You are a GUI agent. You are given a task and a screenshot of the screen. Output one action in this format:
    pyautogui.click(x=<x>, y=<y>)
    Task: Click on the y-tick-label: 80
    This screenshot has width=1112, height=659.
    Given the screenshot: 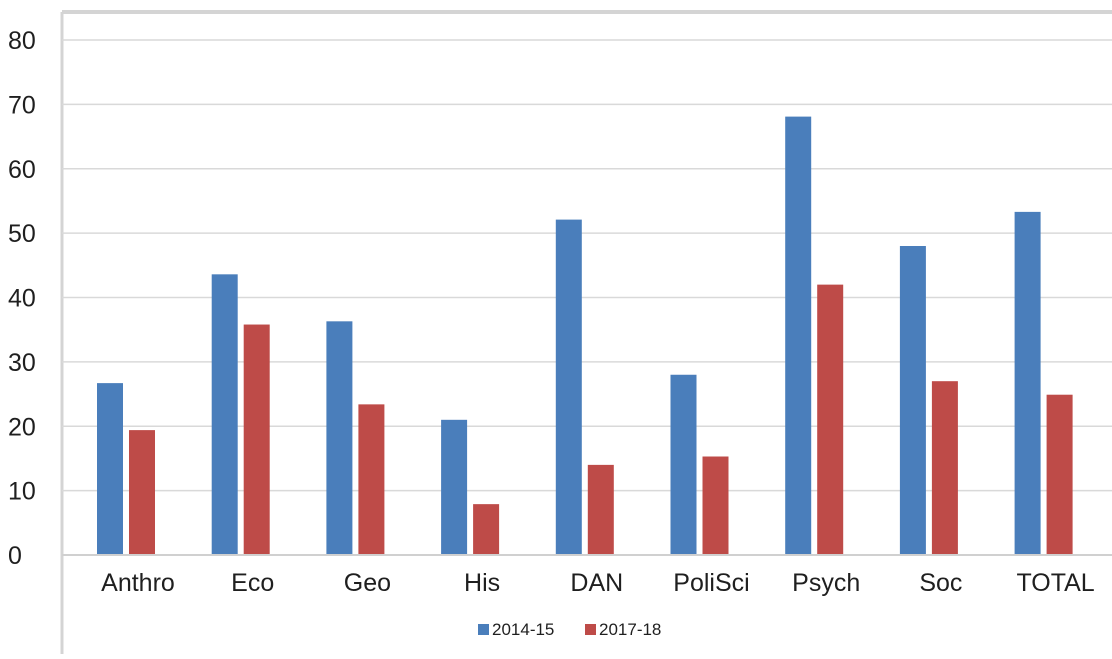 What is the action you would take?
    pyautogui.click(x=22, y=41)
    